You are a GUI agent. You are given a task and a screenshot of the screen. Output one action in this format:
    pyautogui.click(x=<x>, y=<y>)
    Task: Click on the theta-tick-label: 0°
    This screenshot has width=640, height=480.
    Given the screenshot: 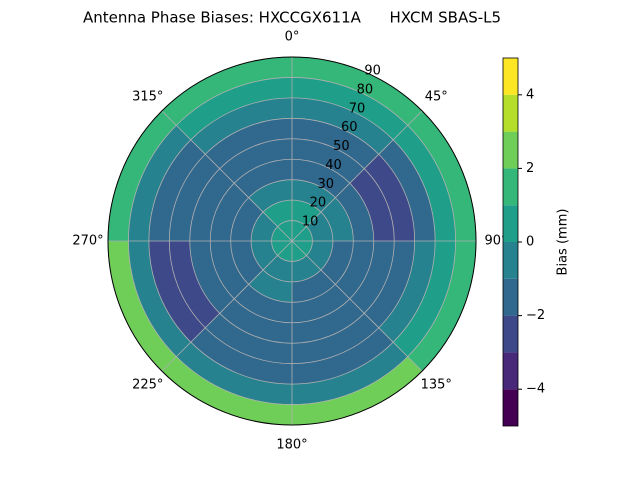 What is the action you would take?
    pyautogui.click(x=292, y=37)
    